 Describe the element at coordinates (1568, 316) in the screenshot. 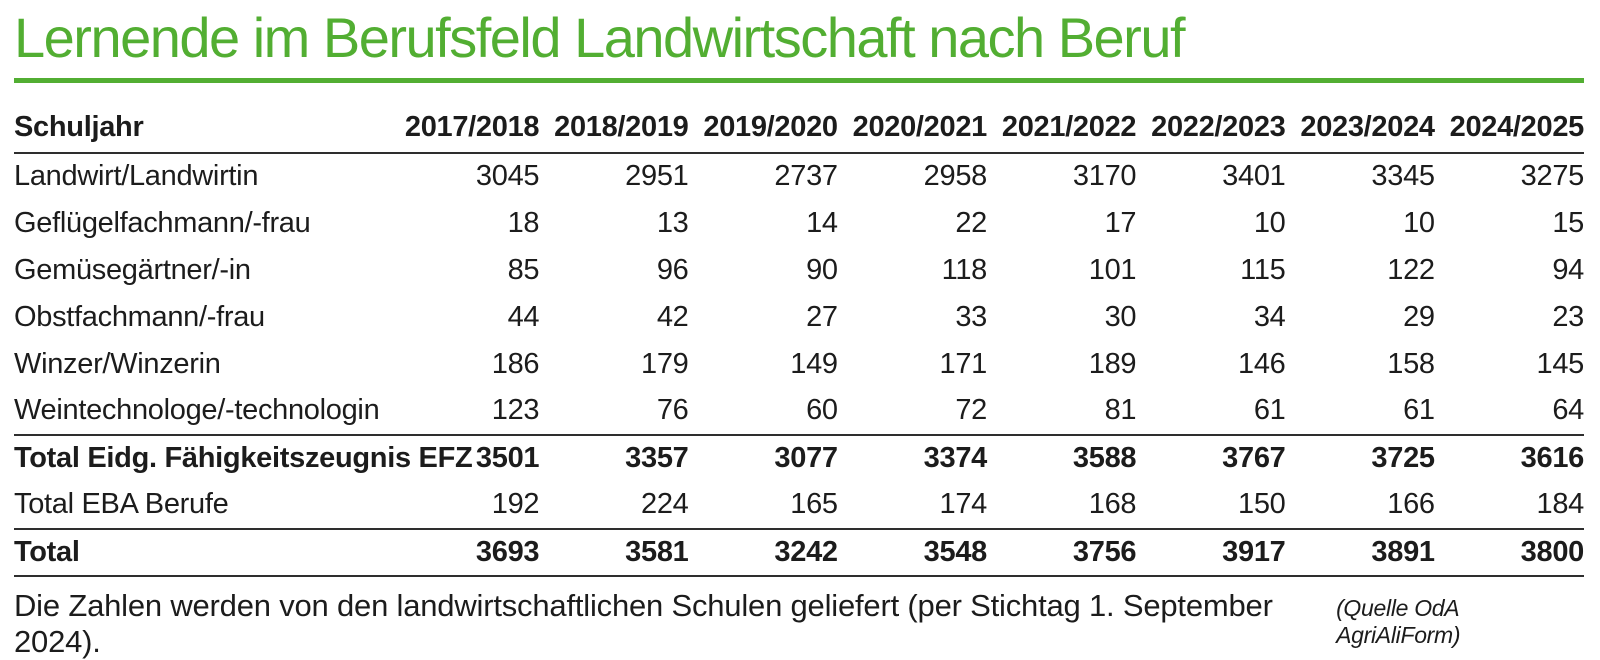

I see `value-cell: 23` at that location.